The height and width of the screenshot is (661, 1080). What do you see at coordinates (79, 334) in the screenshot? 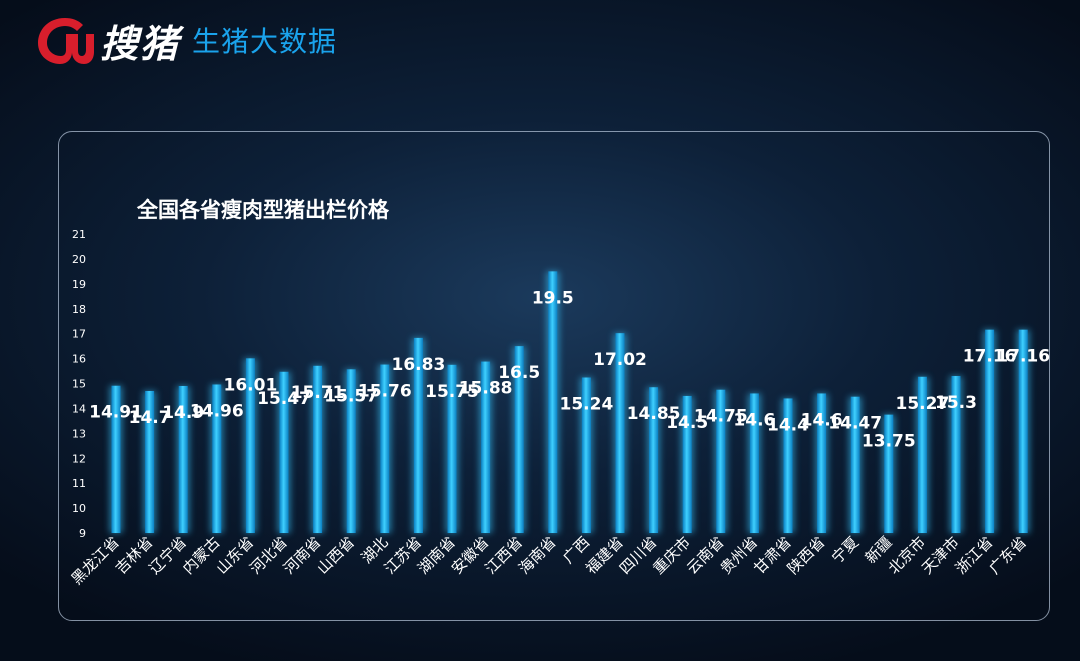
I see `y-tick-label: 17` at bounding box center [79, 334].